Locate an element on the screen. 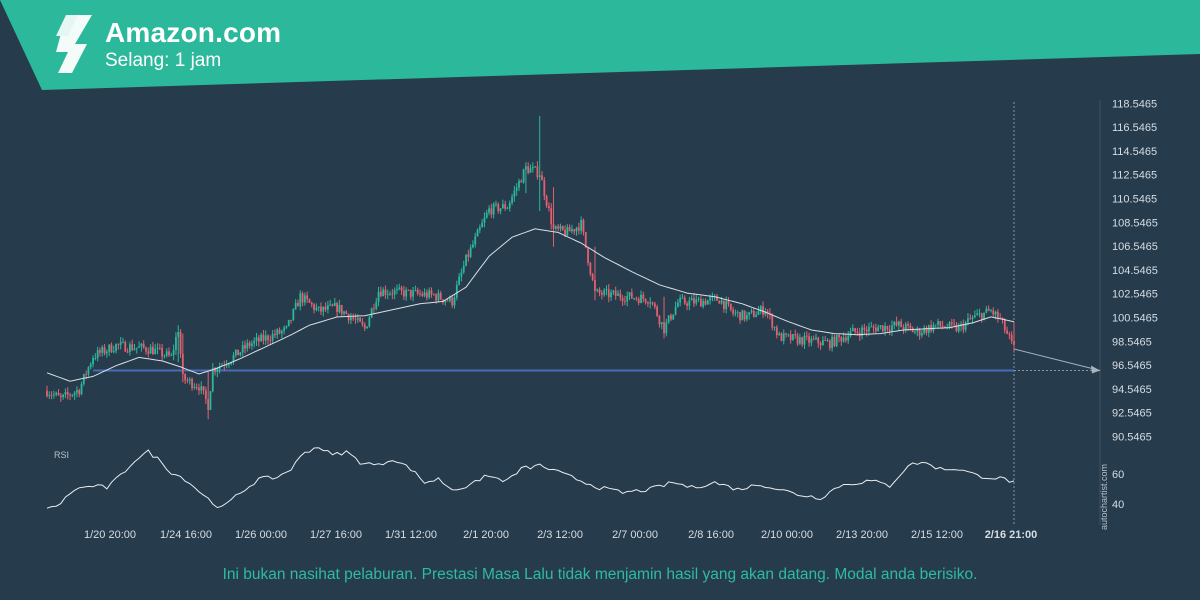 This screenshot has height=600, width=1200. rsi-label: RSI is located at coordinates (61, 455).